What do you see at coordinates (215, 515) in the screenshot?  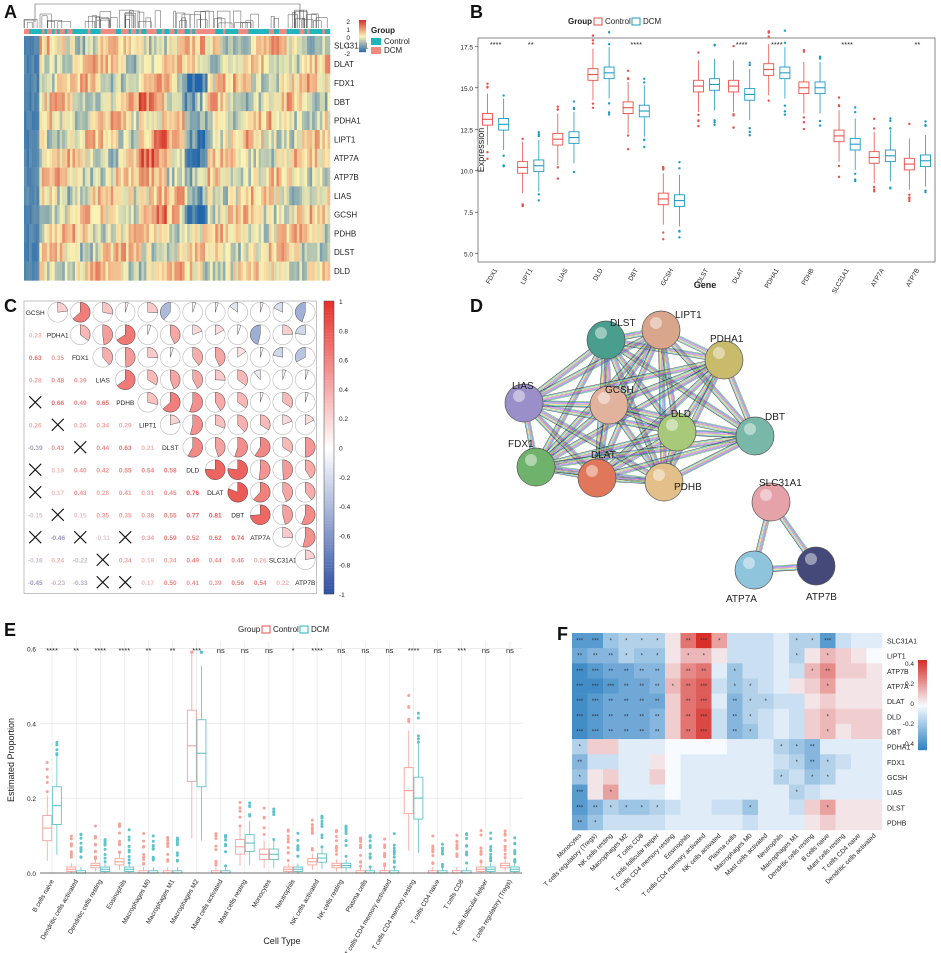 I see `correlation-value: 0.81` at bounding box center [215, 515].